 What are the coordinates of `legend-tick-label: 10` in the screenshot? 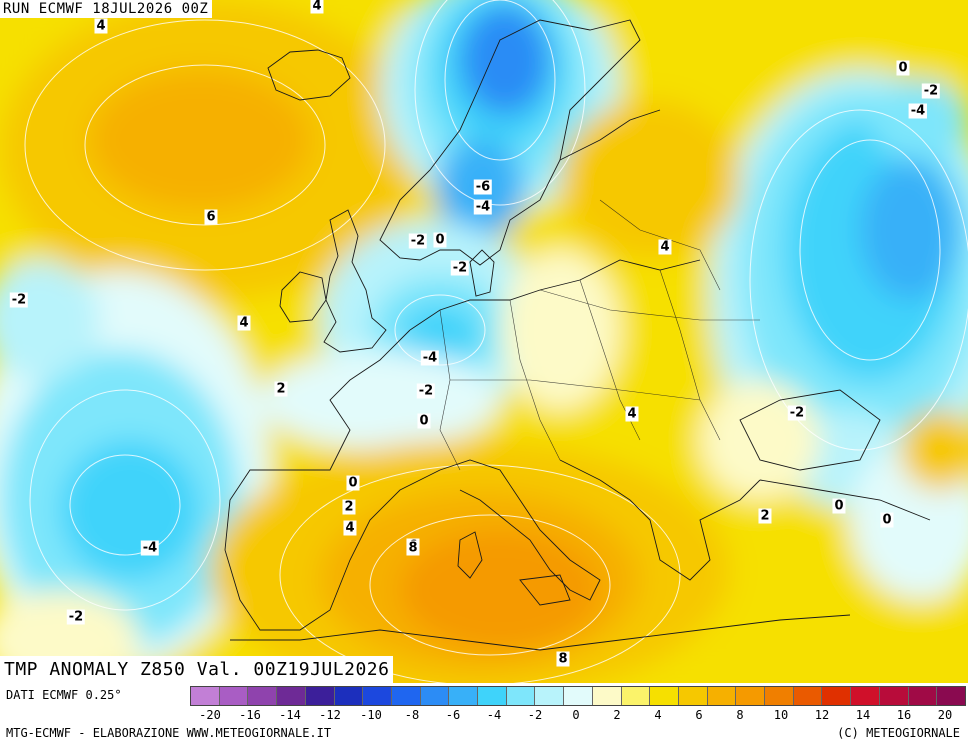 It's located at (781, 715).